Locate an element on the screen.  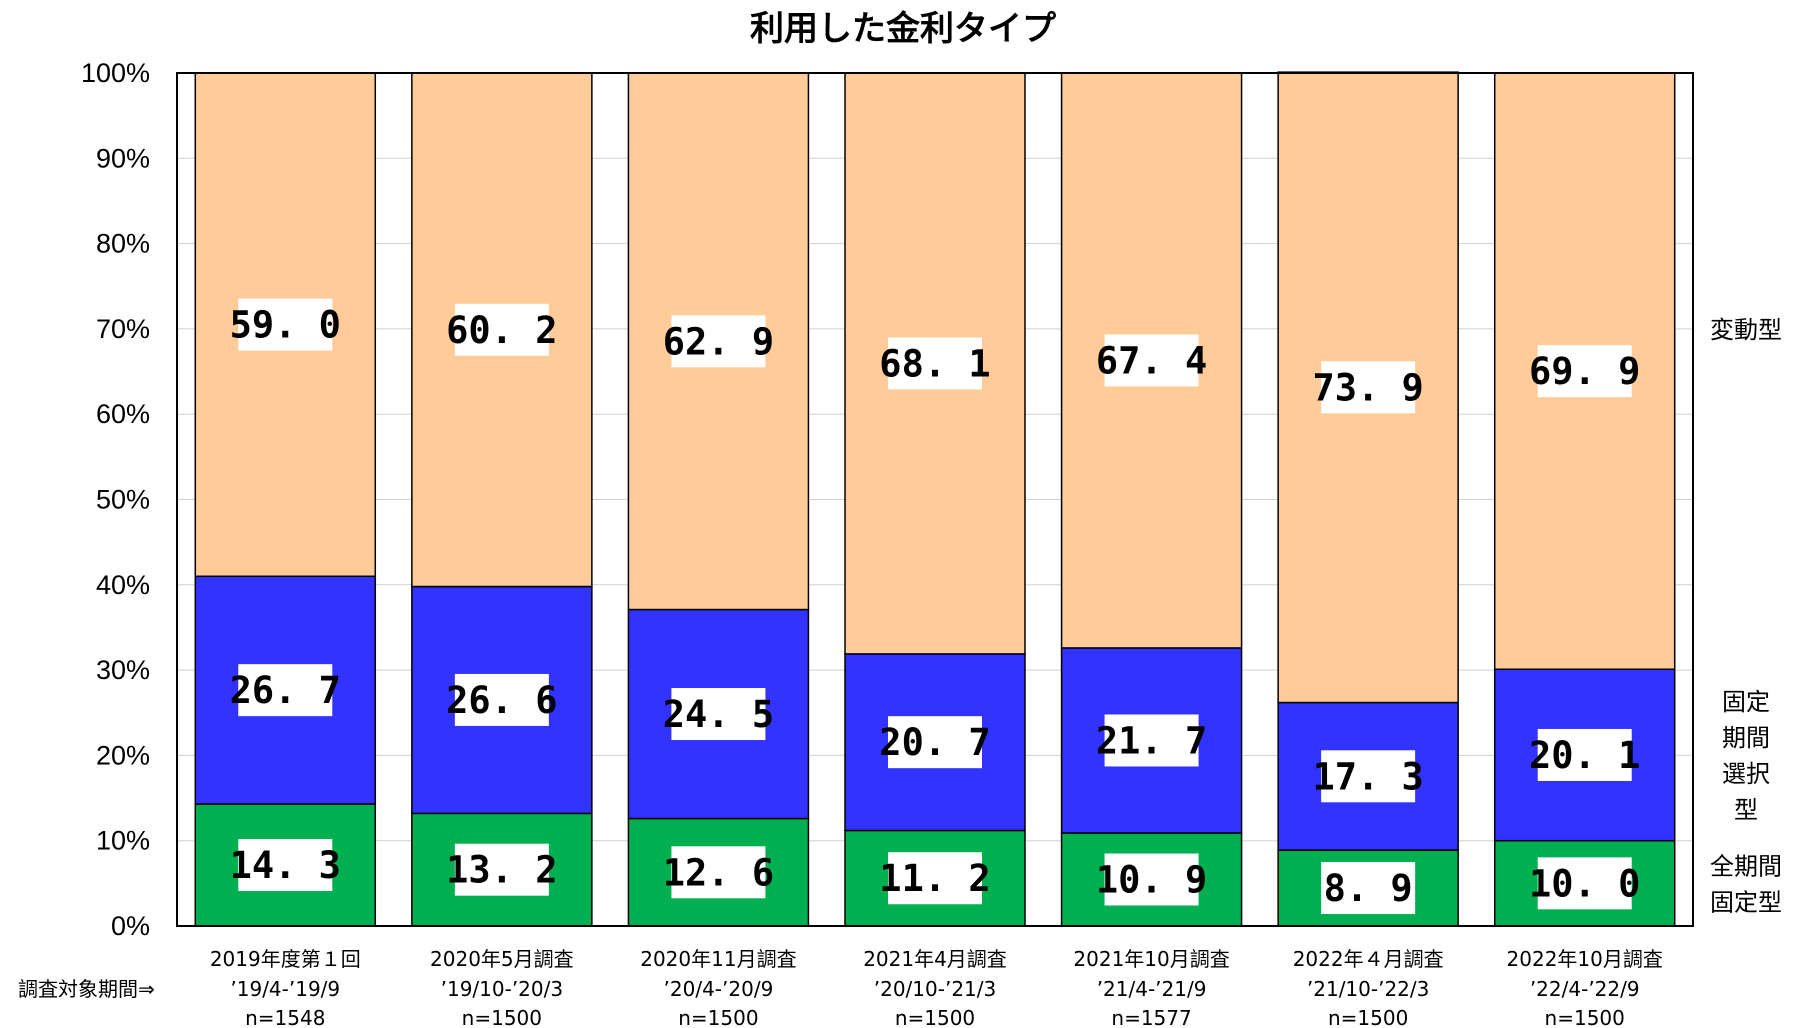
data-label: 73. 9 is located at coordinates (1367, 387).